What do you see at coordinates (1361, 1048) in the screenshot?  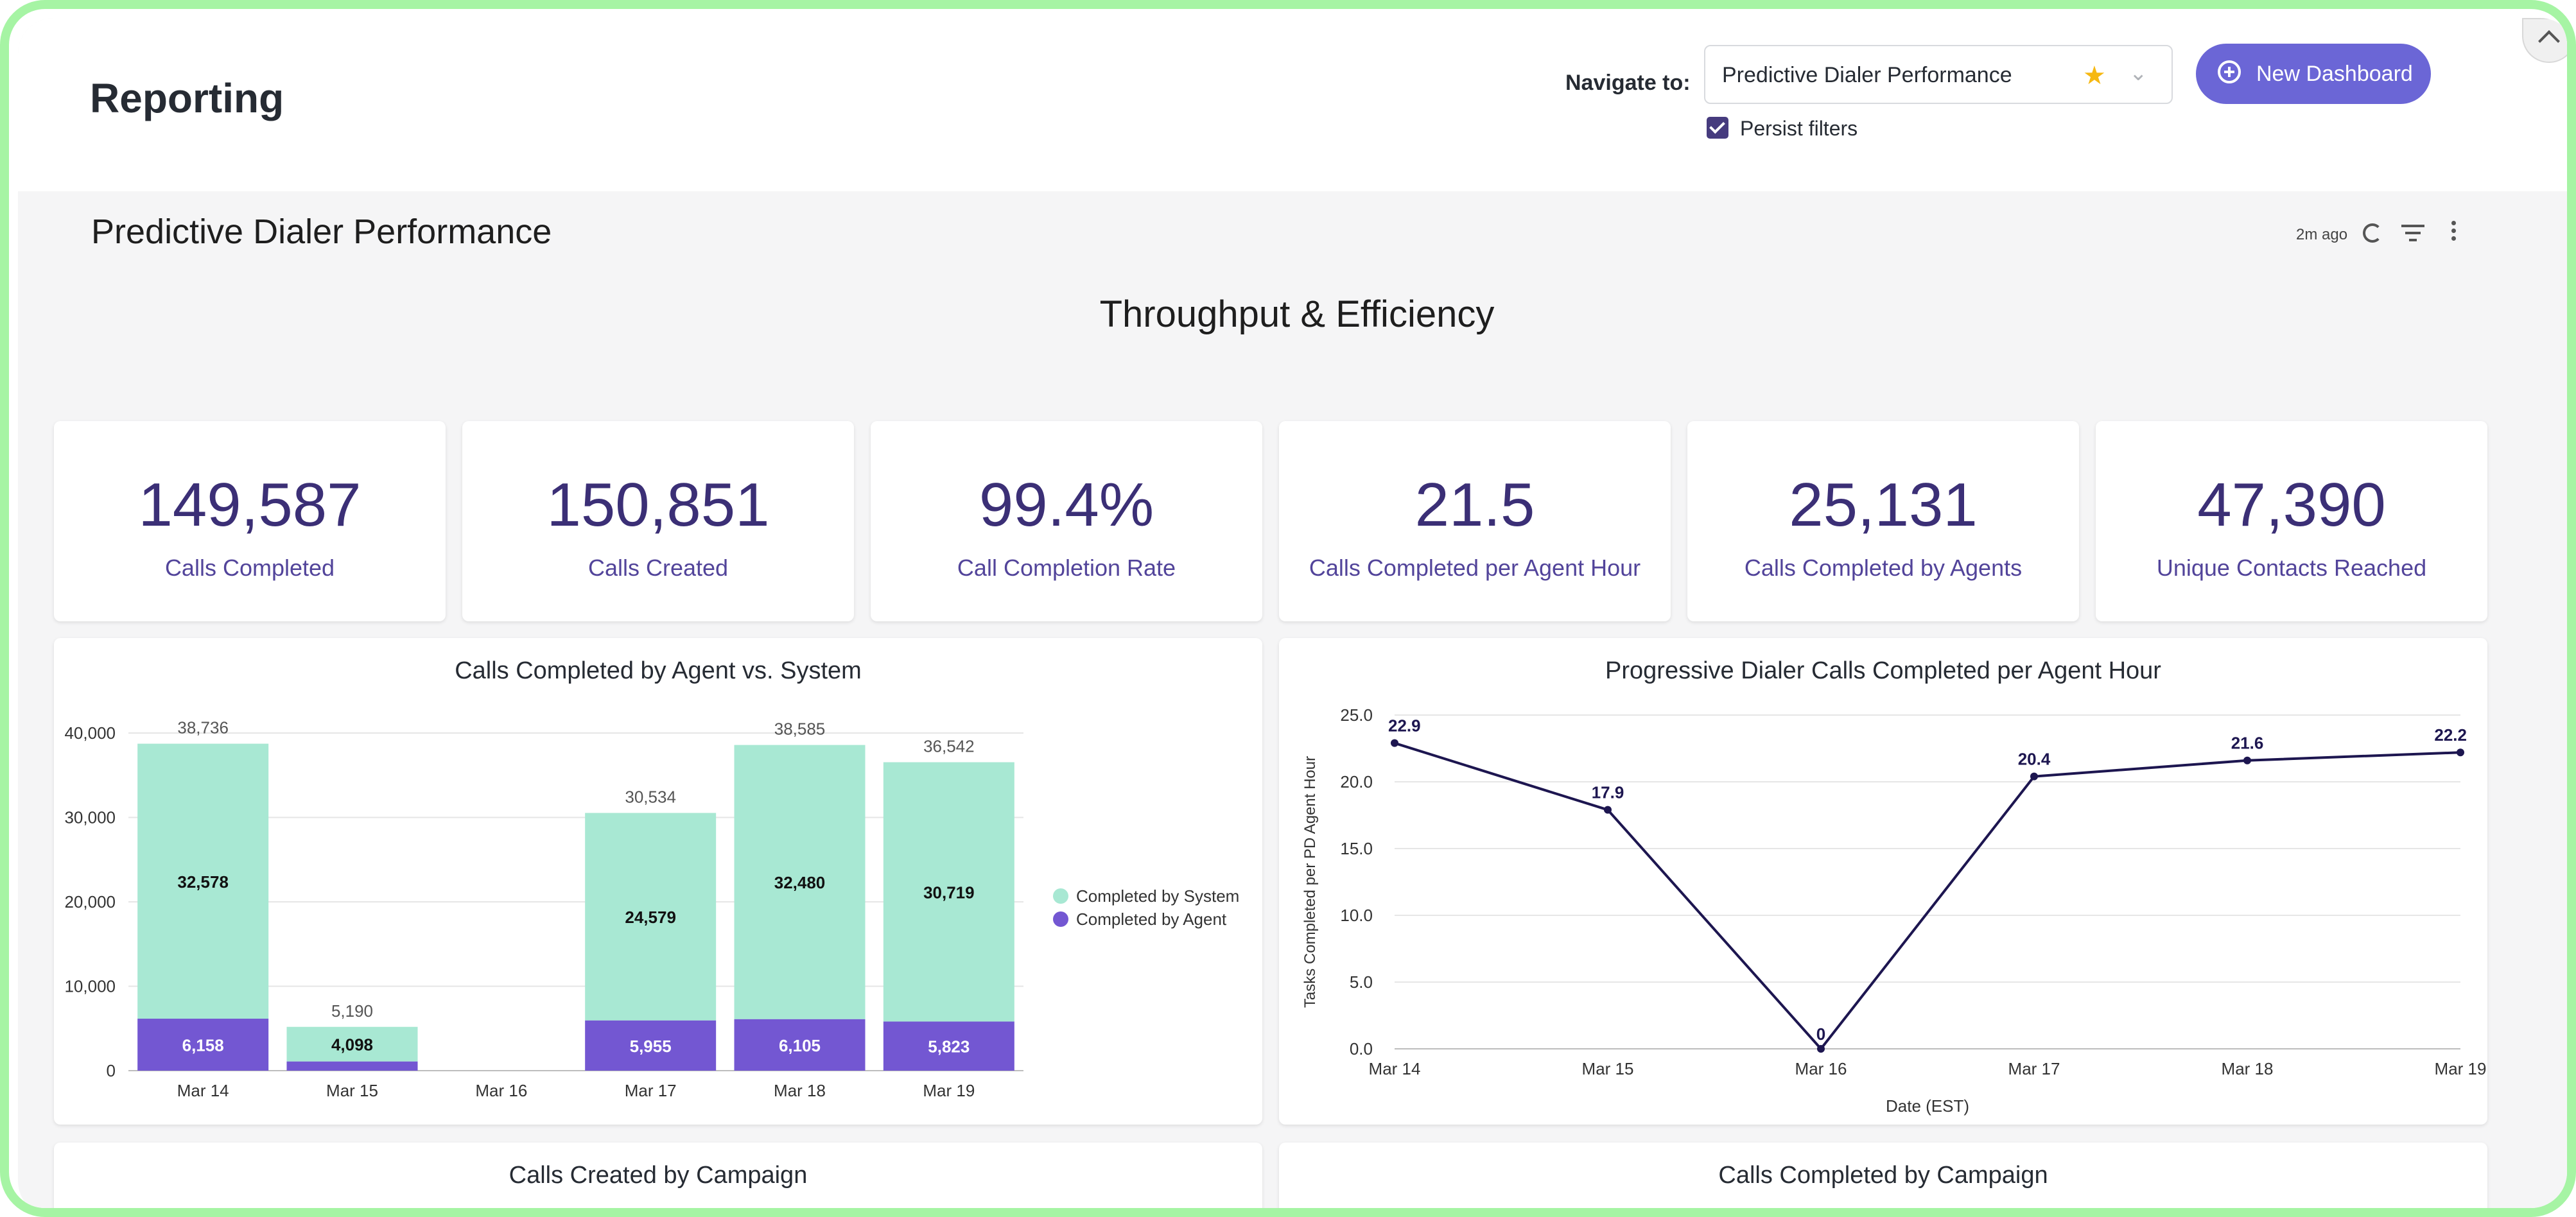 I see `y-tick-label: 0.0` at bounding box center [1361, 1048].